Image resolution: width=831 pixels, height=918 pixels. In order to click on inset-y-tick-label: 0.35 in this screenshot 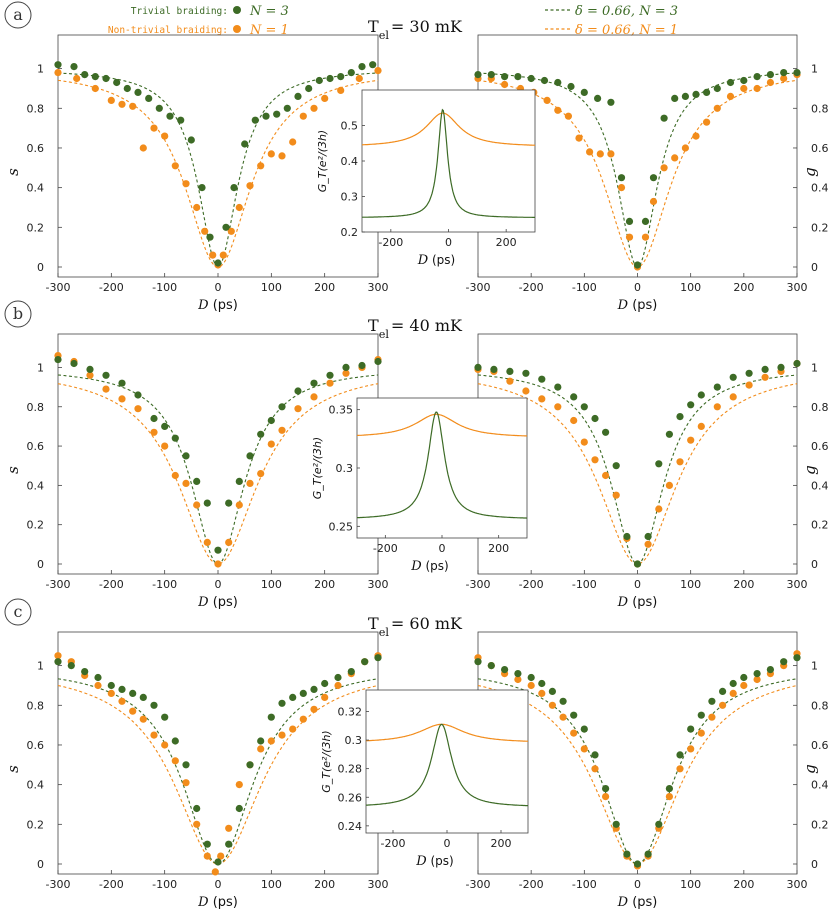, I will do `click(341, 410)`.